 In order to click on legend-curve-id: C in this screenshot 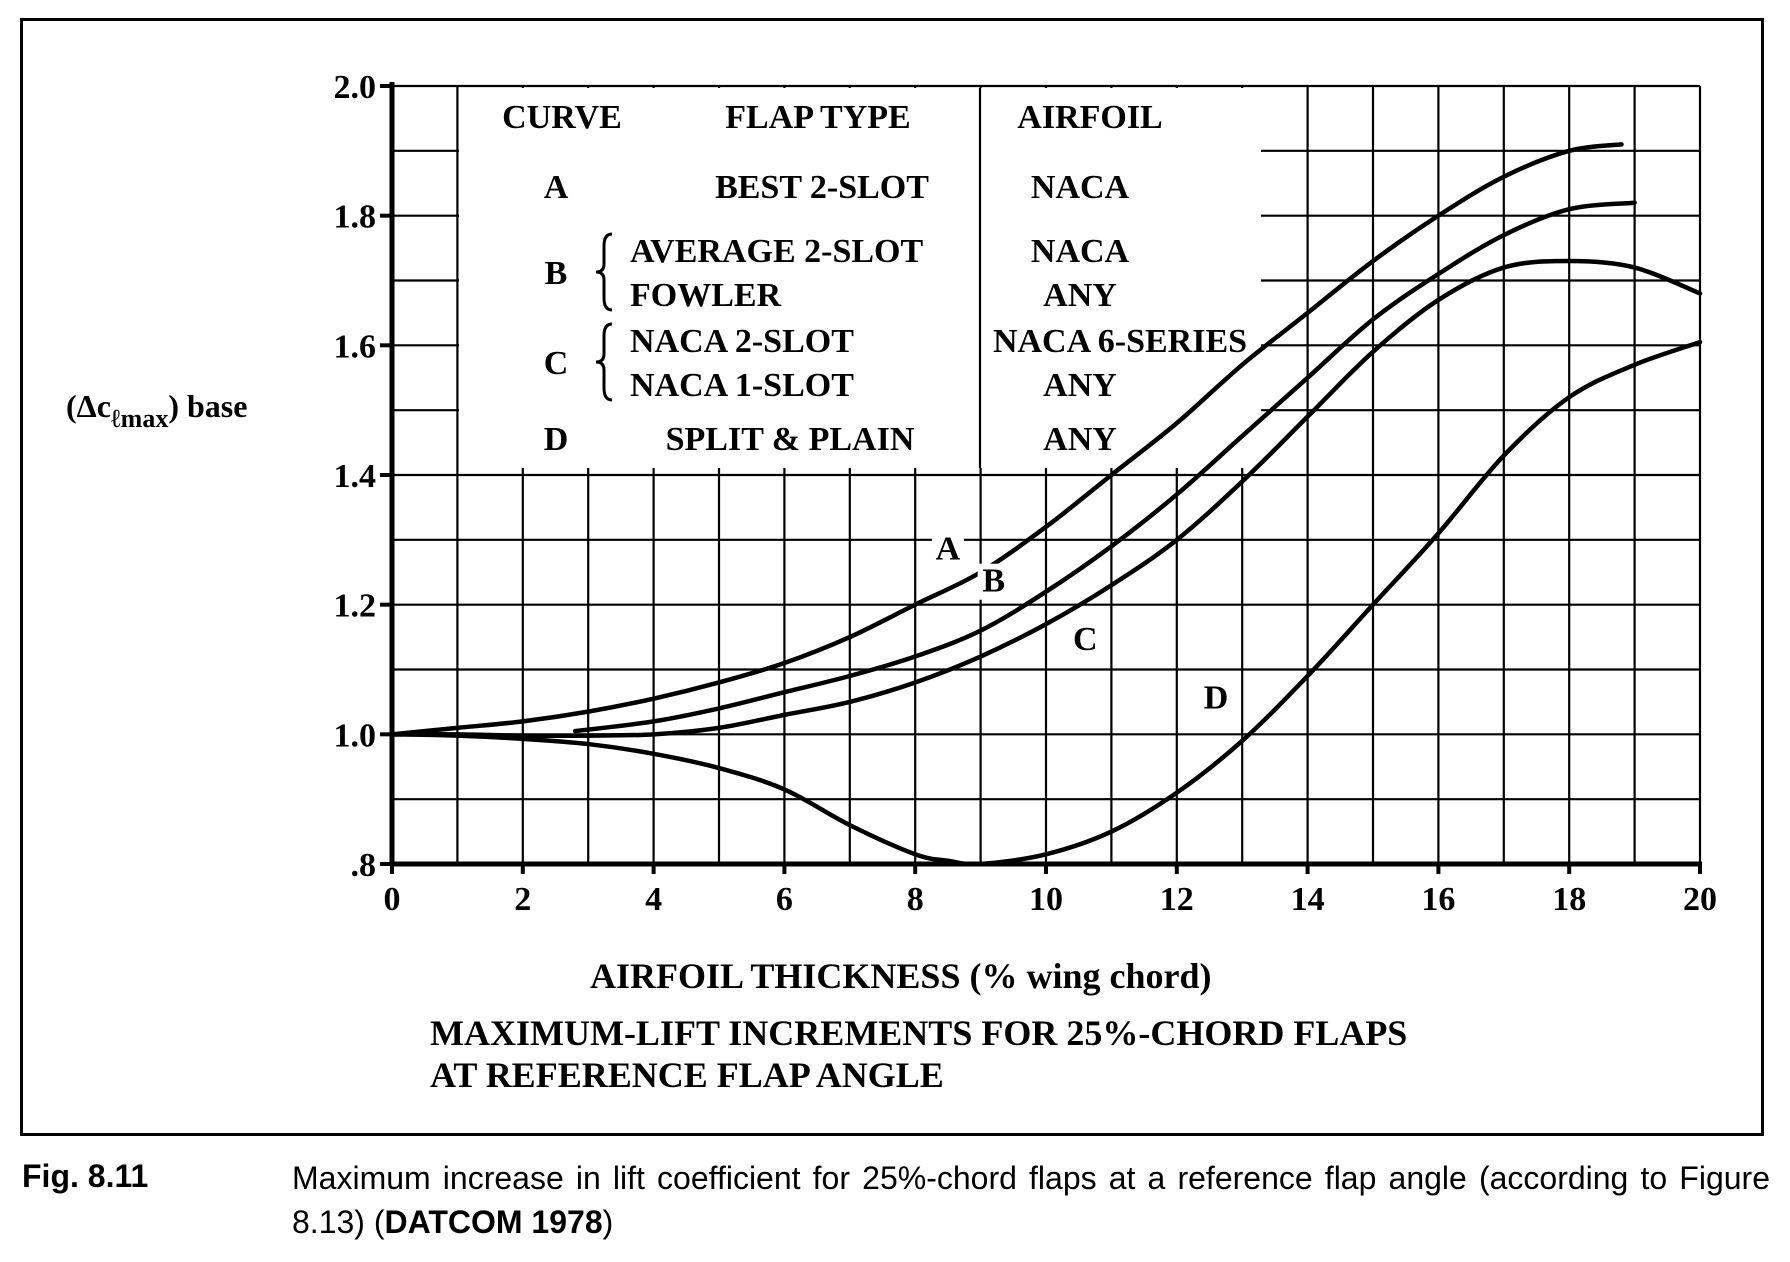, I will do `click(556, 363)`.